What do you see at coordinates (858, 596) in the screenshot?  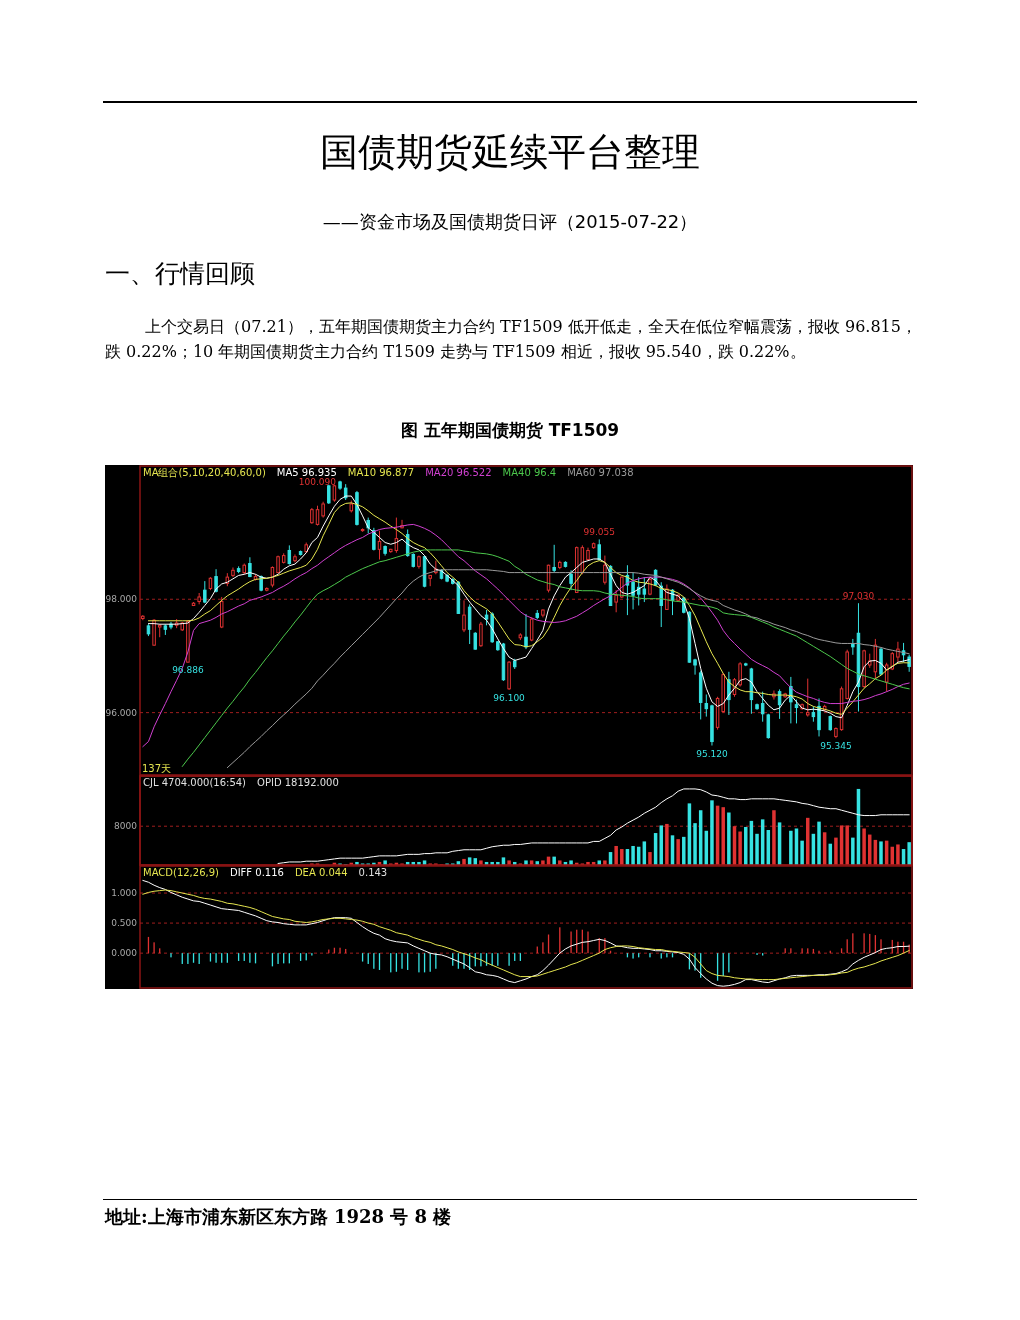 I see `annotation: 97.030` at bounding box center [858, 596].